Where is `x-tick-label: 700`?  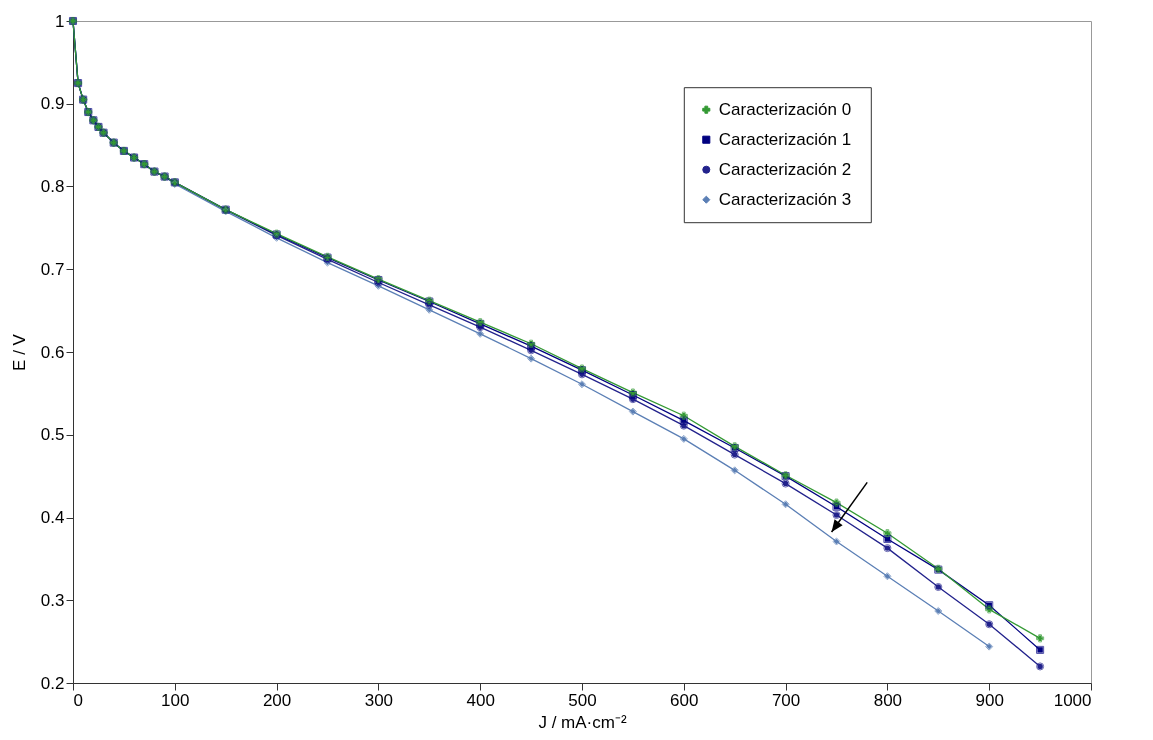 x-tick-label: 700 is located at coordinates (786, 700).